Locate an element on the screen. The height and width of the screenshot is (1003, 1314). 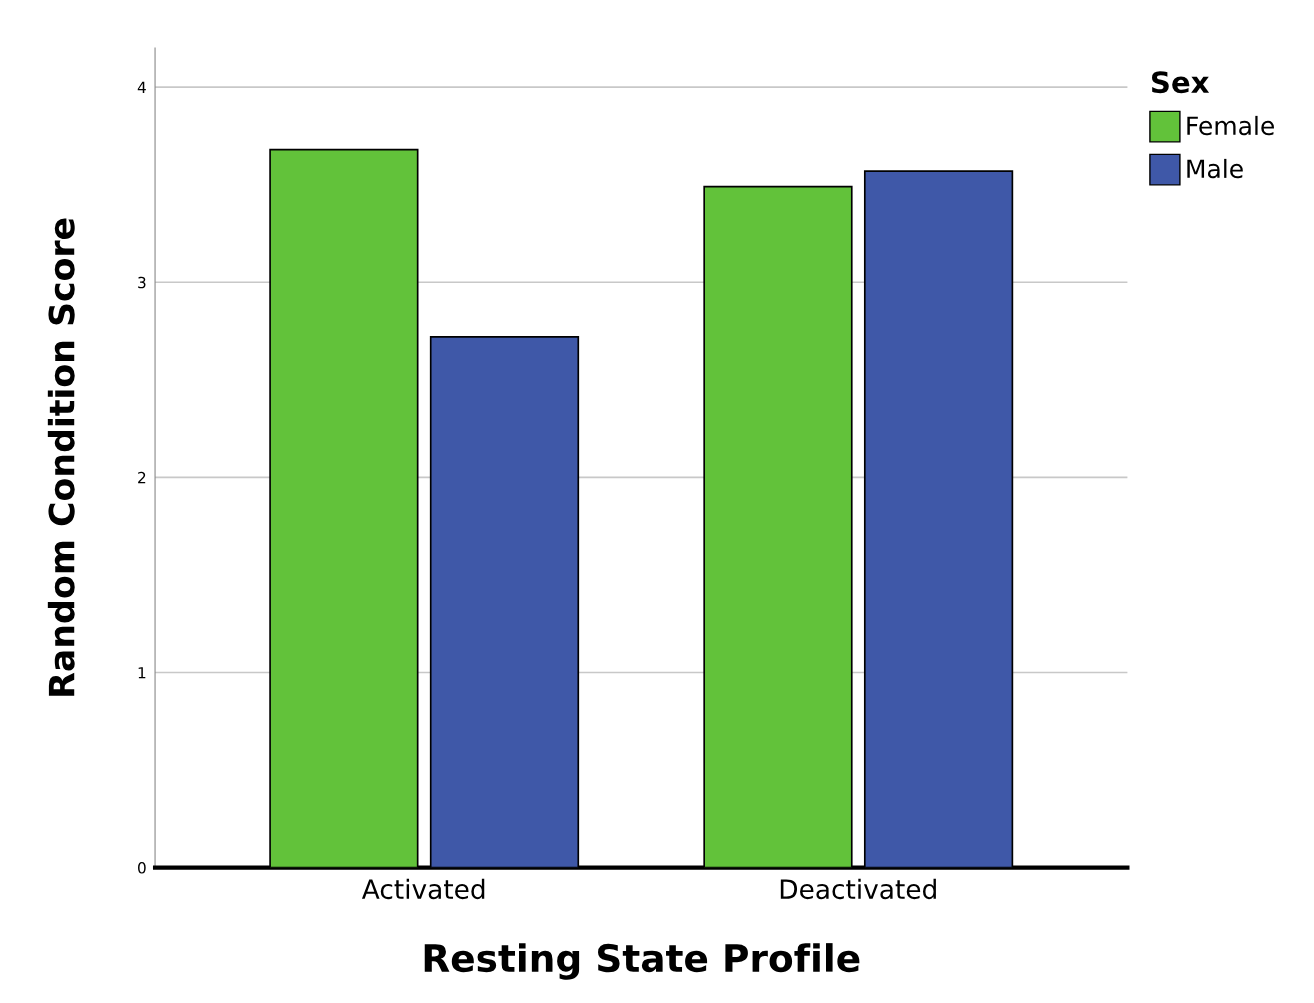
legend-label: Female is located at coordinates (1230, 125).